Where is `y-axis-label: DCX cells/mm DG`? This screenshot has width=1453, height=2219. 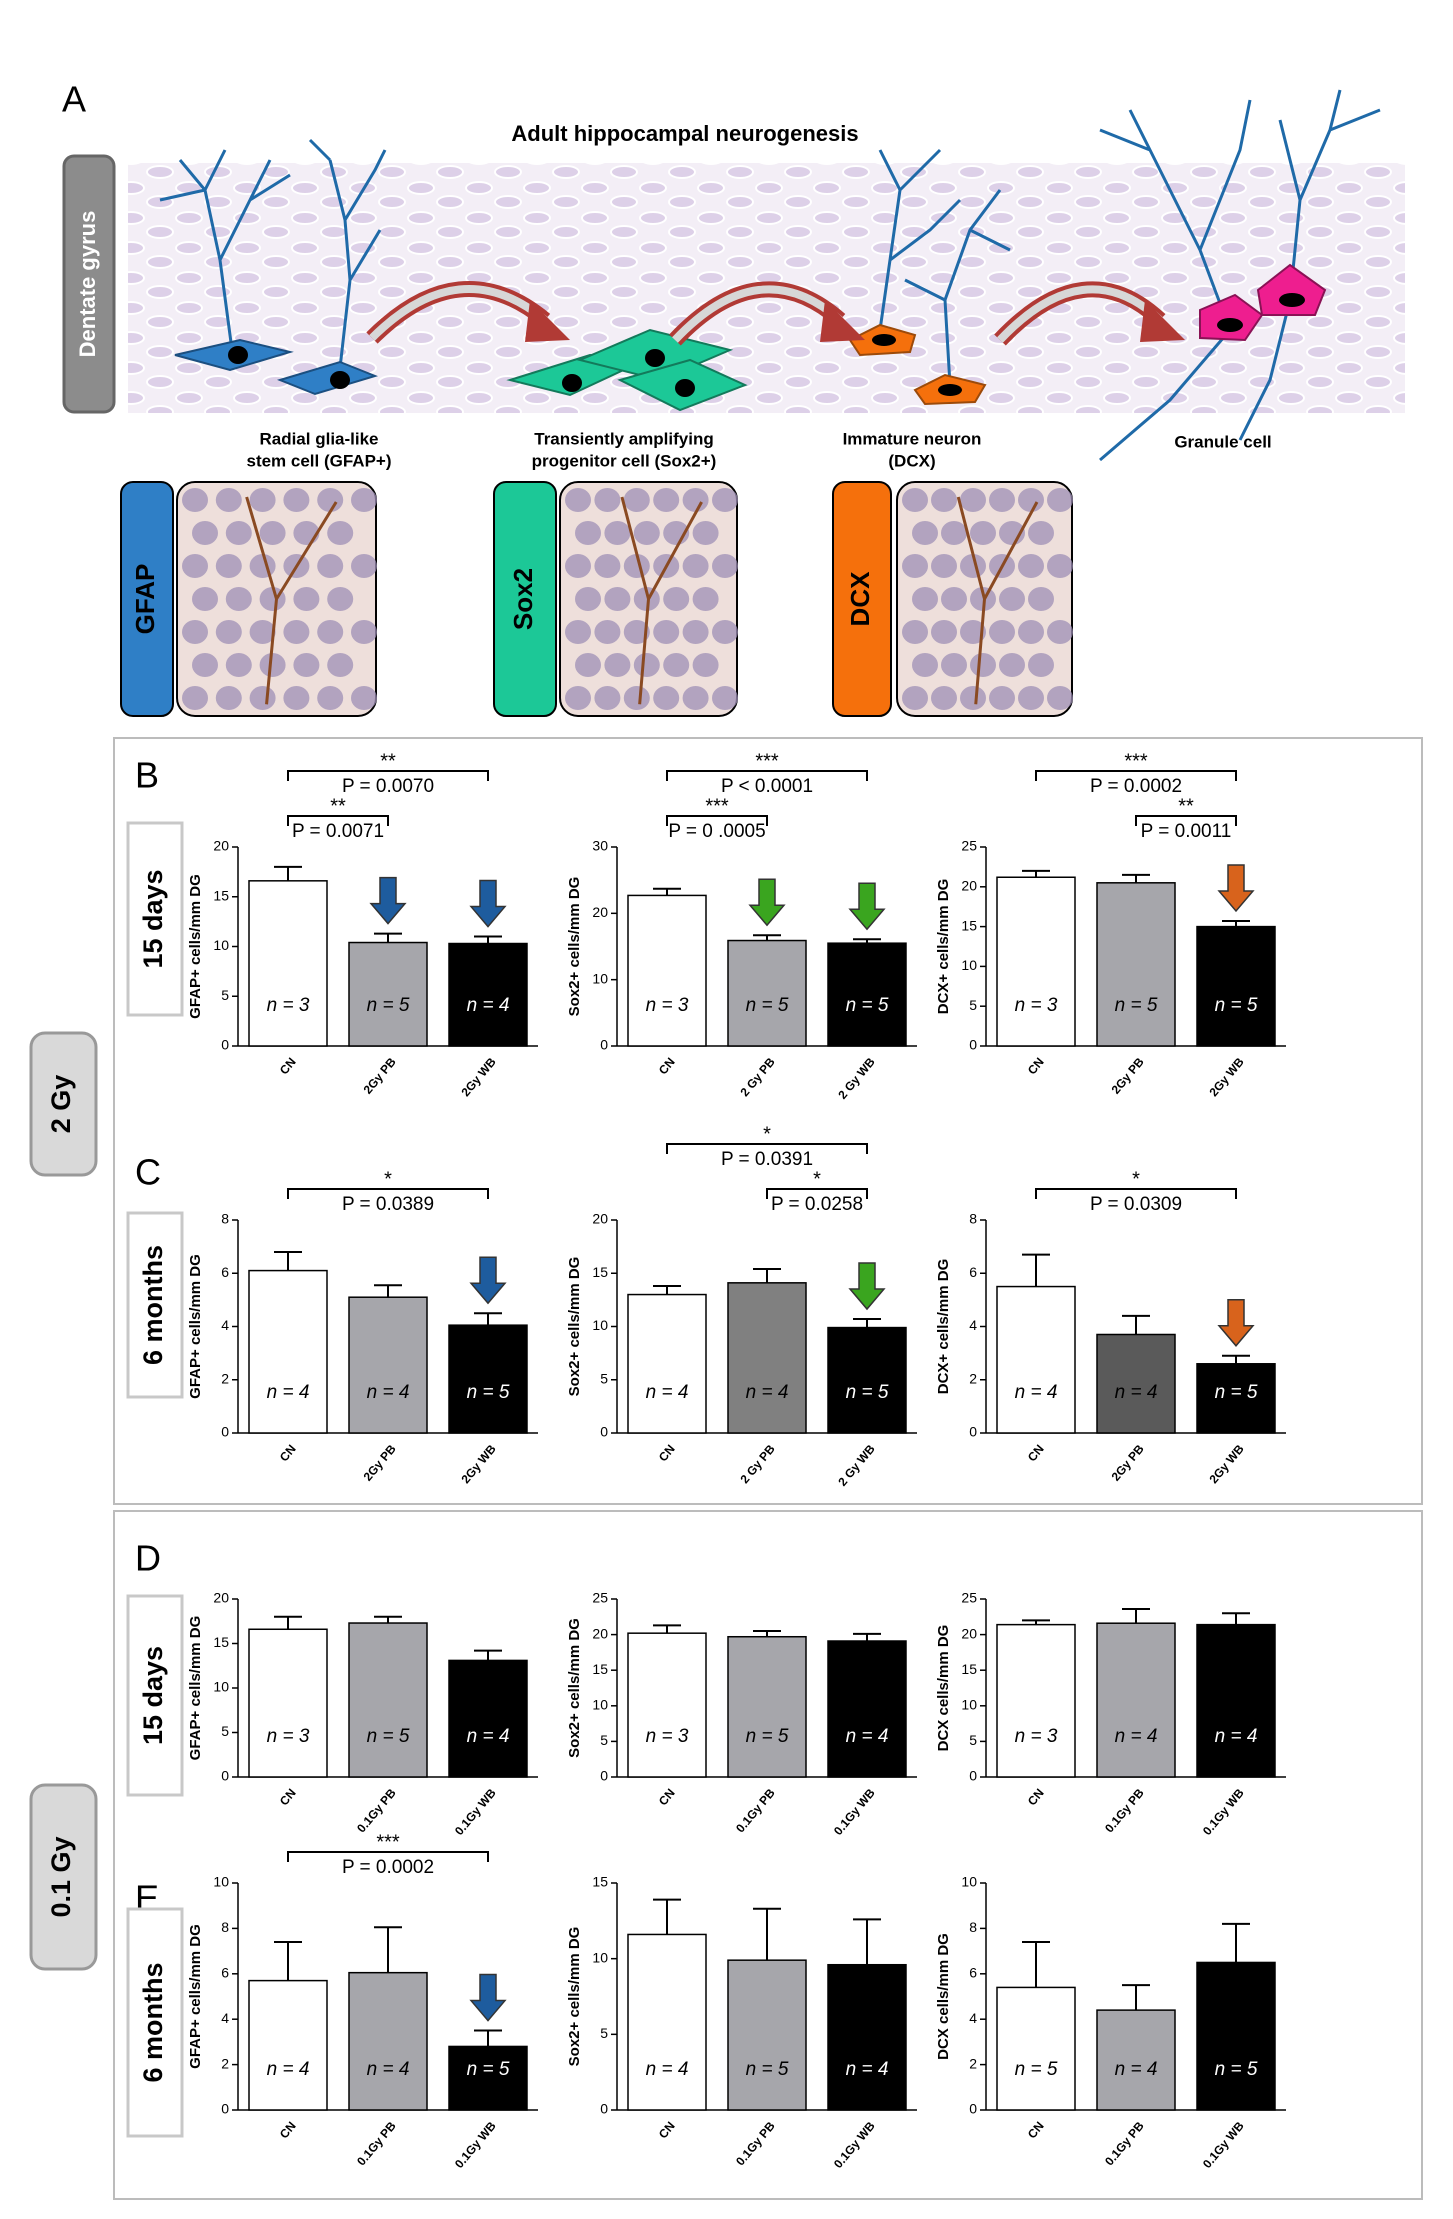 y-axis-label: DCX cells/mm DG is located at coordinates (943, 1996).